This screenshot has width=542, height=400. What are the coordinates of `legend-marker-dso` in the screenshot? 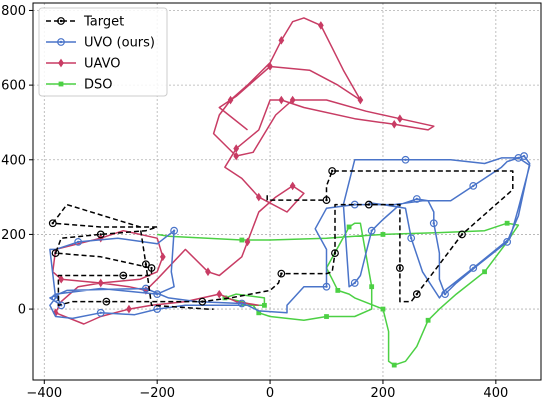 It's located at (61, 84).